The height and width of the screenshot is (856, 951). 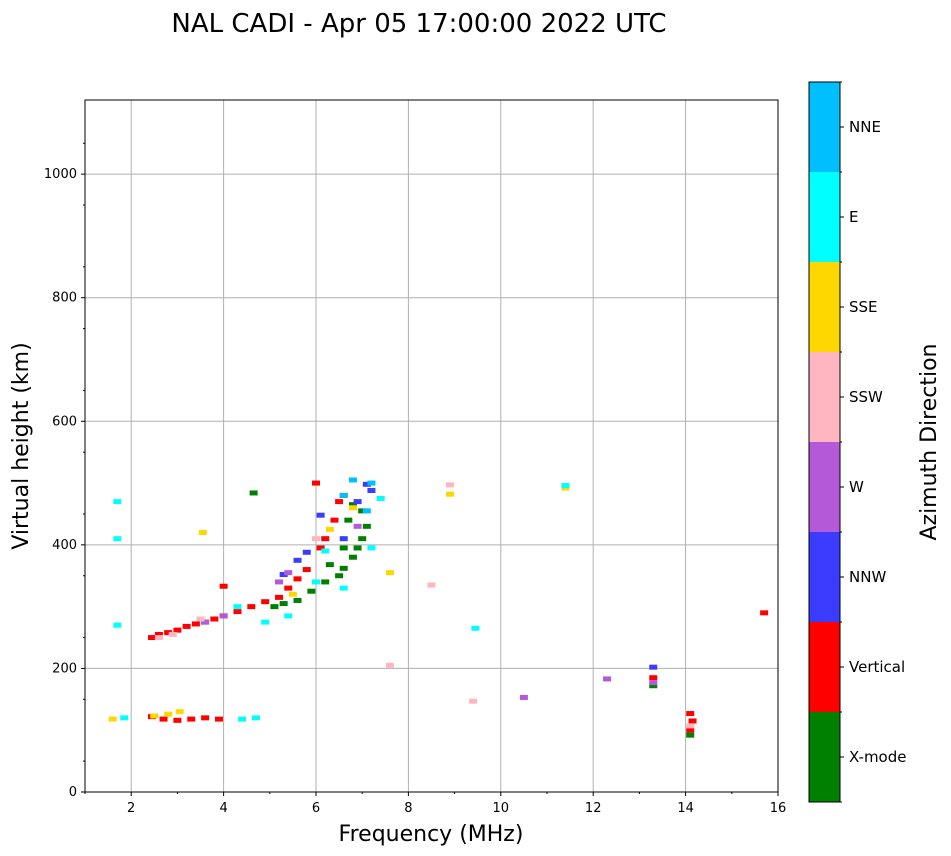 I want to click on colorbar-frame, so click(x=824, y=442).